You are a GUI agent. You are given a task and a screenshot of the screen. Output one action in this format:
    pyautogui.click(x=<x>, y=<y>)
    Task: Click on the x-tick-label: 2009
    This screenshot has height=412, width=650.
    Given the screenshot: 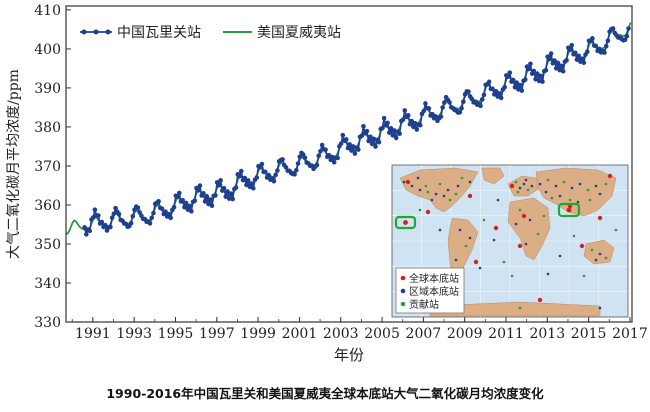 What is the action you would take?
    pyautogui.click(x=465, y=334)
    